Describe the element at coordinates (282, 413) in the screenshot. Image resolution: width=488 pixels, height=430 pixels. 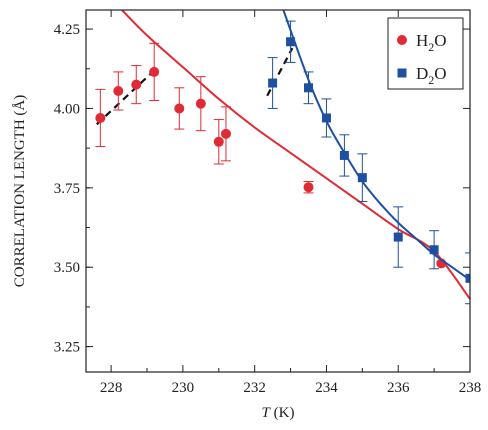
I see `x-axis-title-unit: (K)` at that location.